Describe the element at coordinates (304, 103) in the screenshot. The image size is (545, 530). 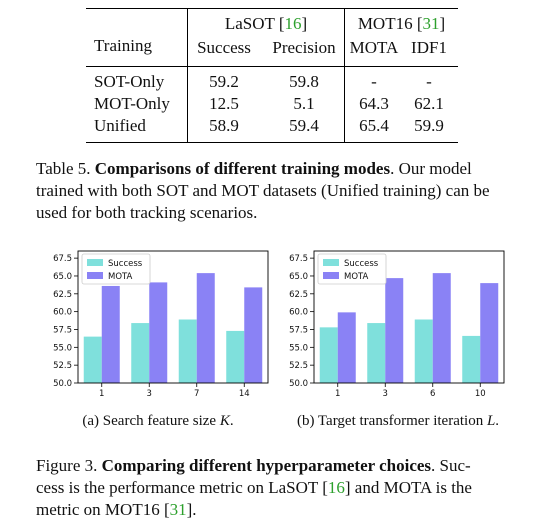
I see `table-cell: 5.1` at that location.